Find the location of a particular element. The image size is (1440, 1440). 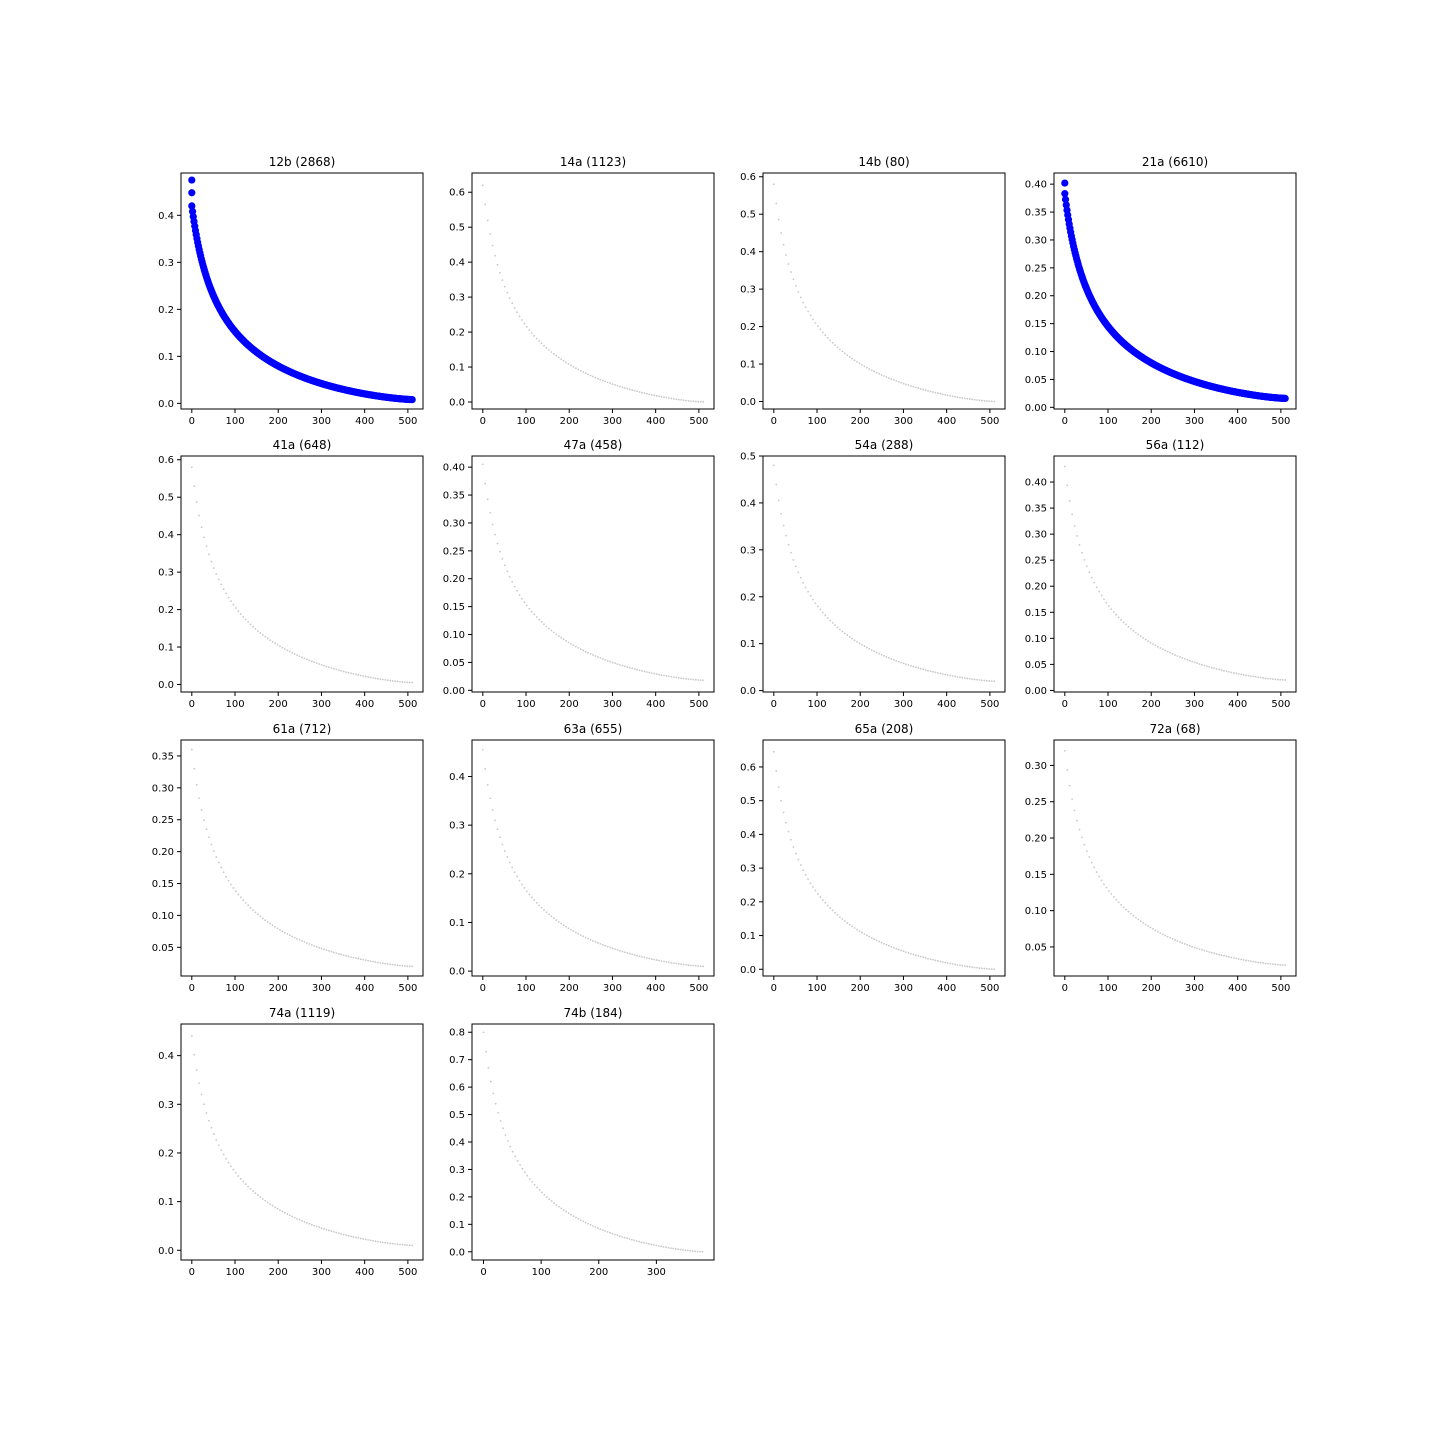

x-tick-label: 100 is located at coordinates (234, 988).